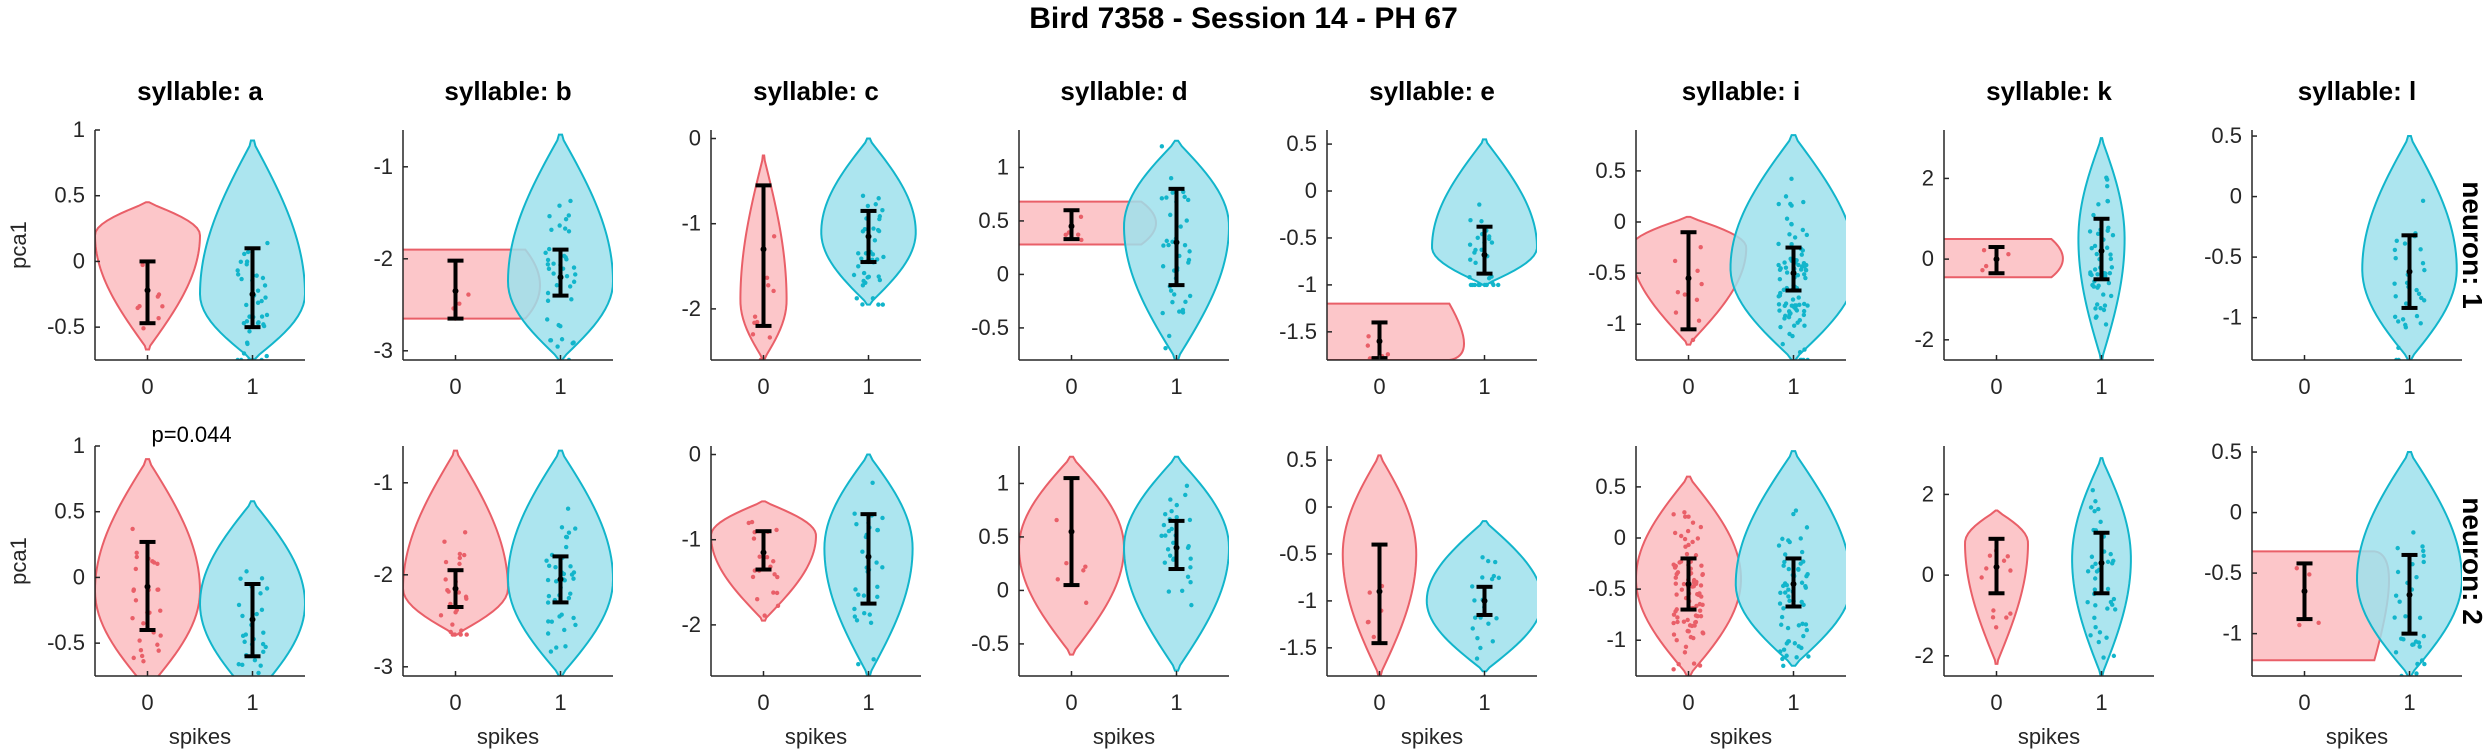  Describe the element at coordinates (2333, 237) in the screenshot. I see `subplot-1-8: -1 -0.5 0 0.5 0 1 syllable: l` at that location.